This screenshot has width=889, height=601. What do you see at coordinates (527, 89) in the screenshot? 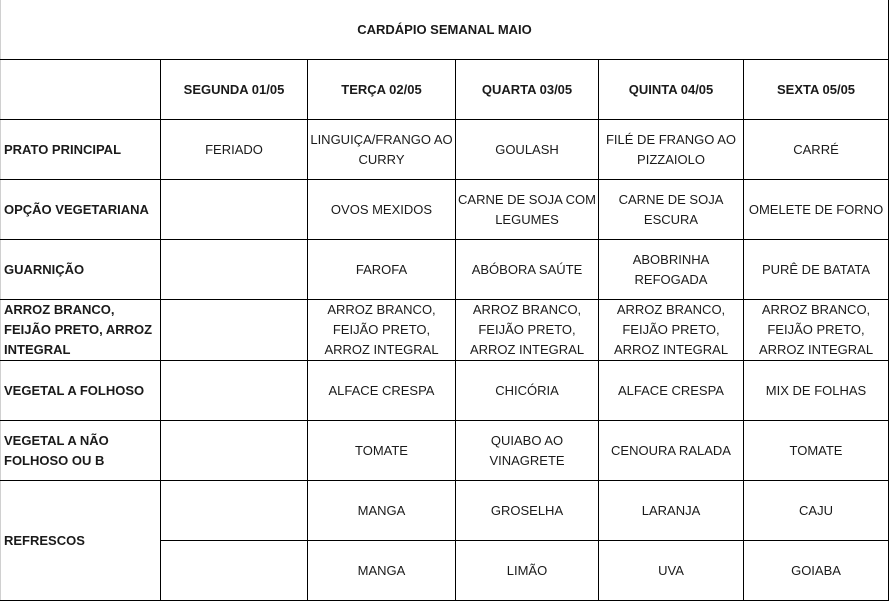
I see `day-header: QUARTA 03/05` at bounding box center [527, 89].